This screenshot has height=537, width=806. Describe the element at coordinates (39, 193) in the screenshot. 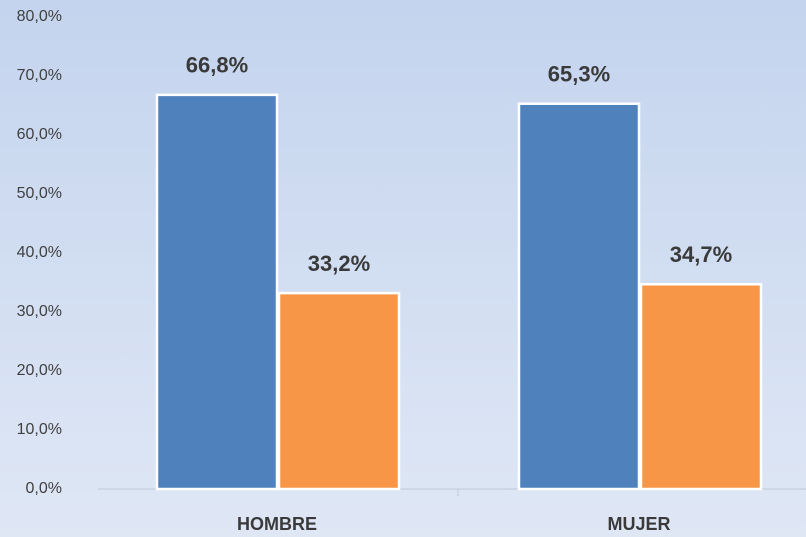

I see `y-tick-label: 50,0%` at that location.